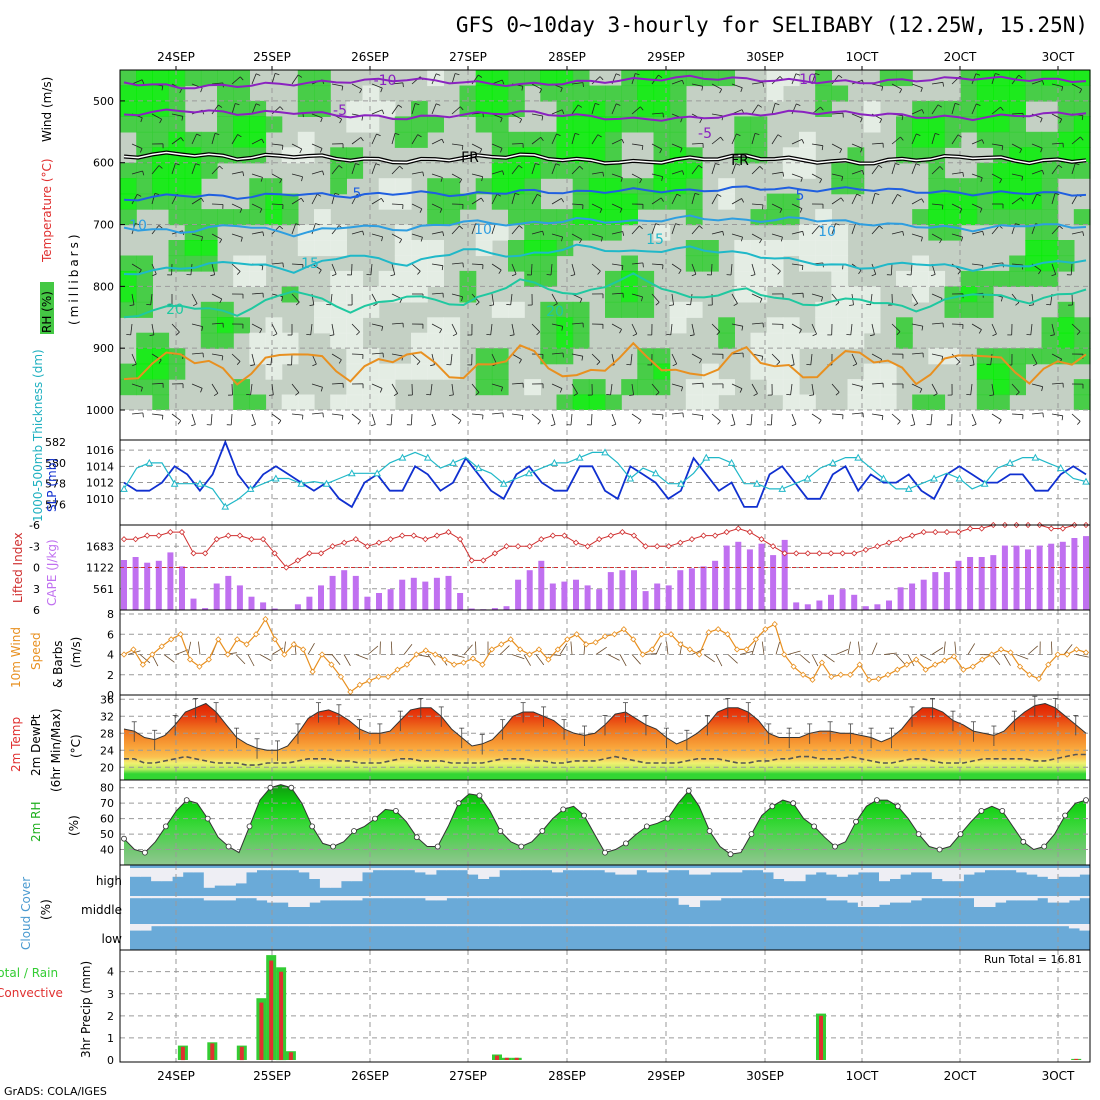  What do you see at coordinates (1076, 649) in the screenshot?
I see `wind-marker` at bounding box center [1076, 649].